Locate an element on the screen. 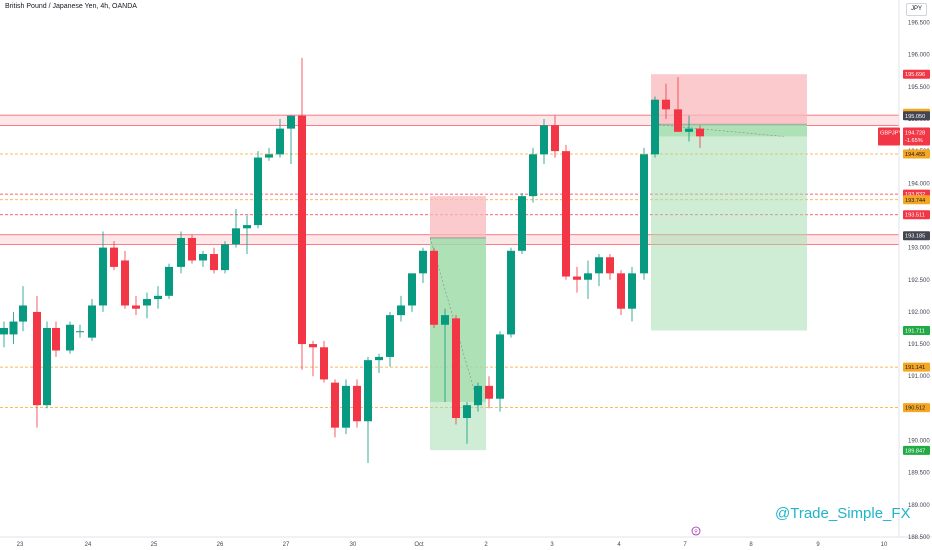  price-label-2: 195.050 is located at coordinates (915, 117).